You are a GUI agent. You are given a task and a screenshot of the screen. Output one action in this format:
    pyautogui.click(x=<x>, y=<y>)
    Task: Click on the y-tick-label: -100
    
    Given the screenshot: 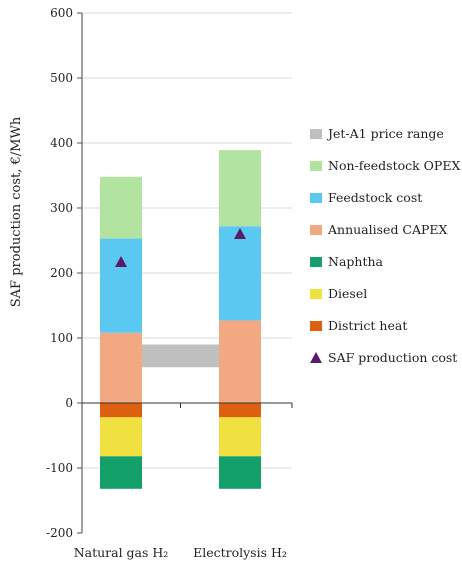 What is the action you would take?
    pyautogui.click(x=59, y=468)
    